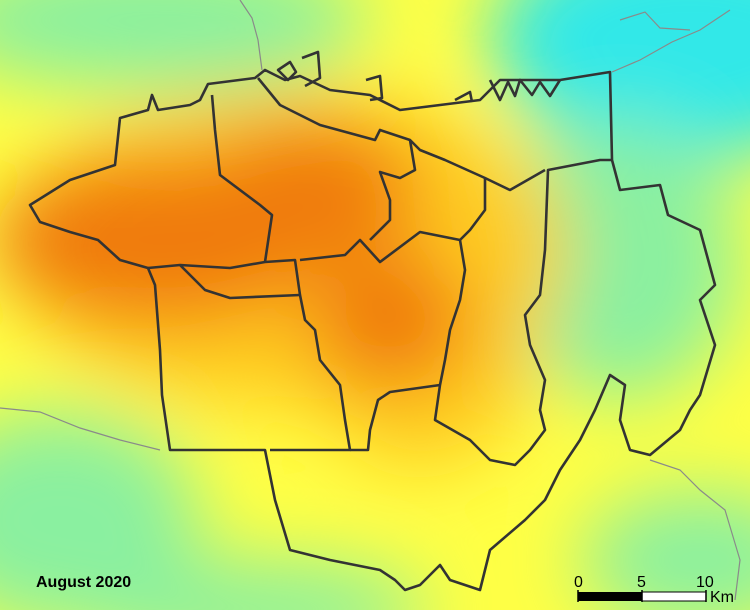 This screenshot has width=750, height=610. I want to click on map-date-label: August 2020, so click(84, 582).